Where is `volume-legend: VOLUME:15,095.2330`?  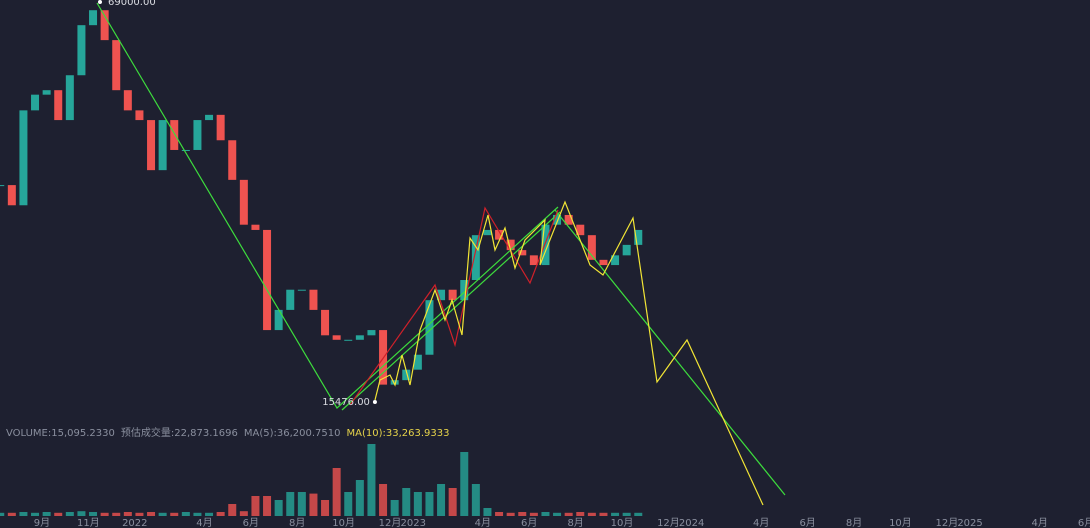
volume-legend: VOLUME:15,095.2330 is located at coordinates (60, 433).